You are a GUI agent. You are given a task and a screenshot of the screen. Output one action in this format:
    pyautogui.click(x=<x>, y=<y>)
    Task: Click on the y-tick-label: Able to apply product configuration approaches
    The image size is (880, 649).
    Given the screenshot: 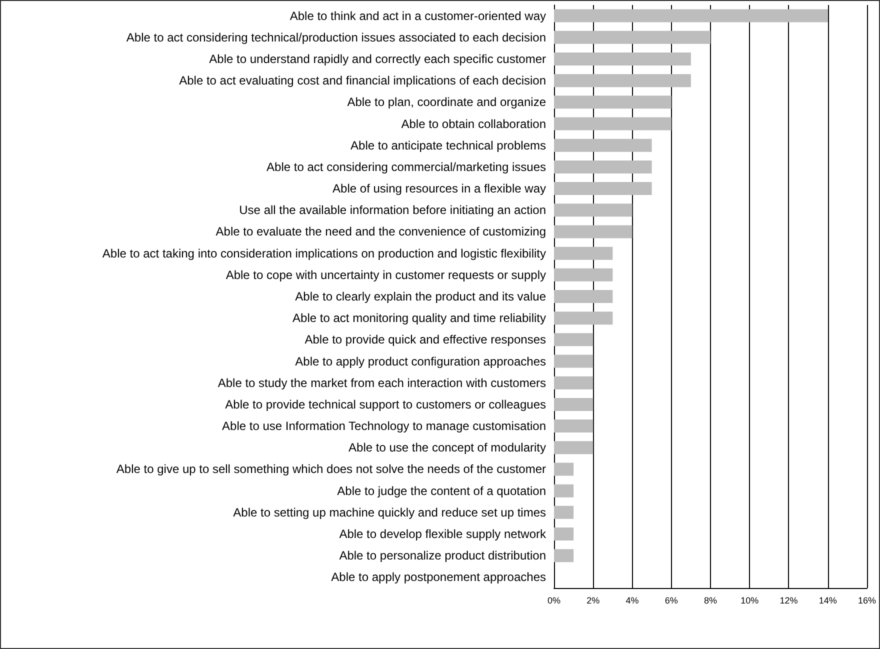 What is the action you would take?
    pyautogui.click(x=420, y=361)
    